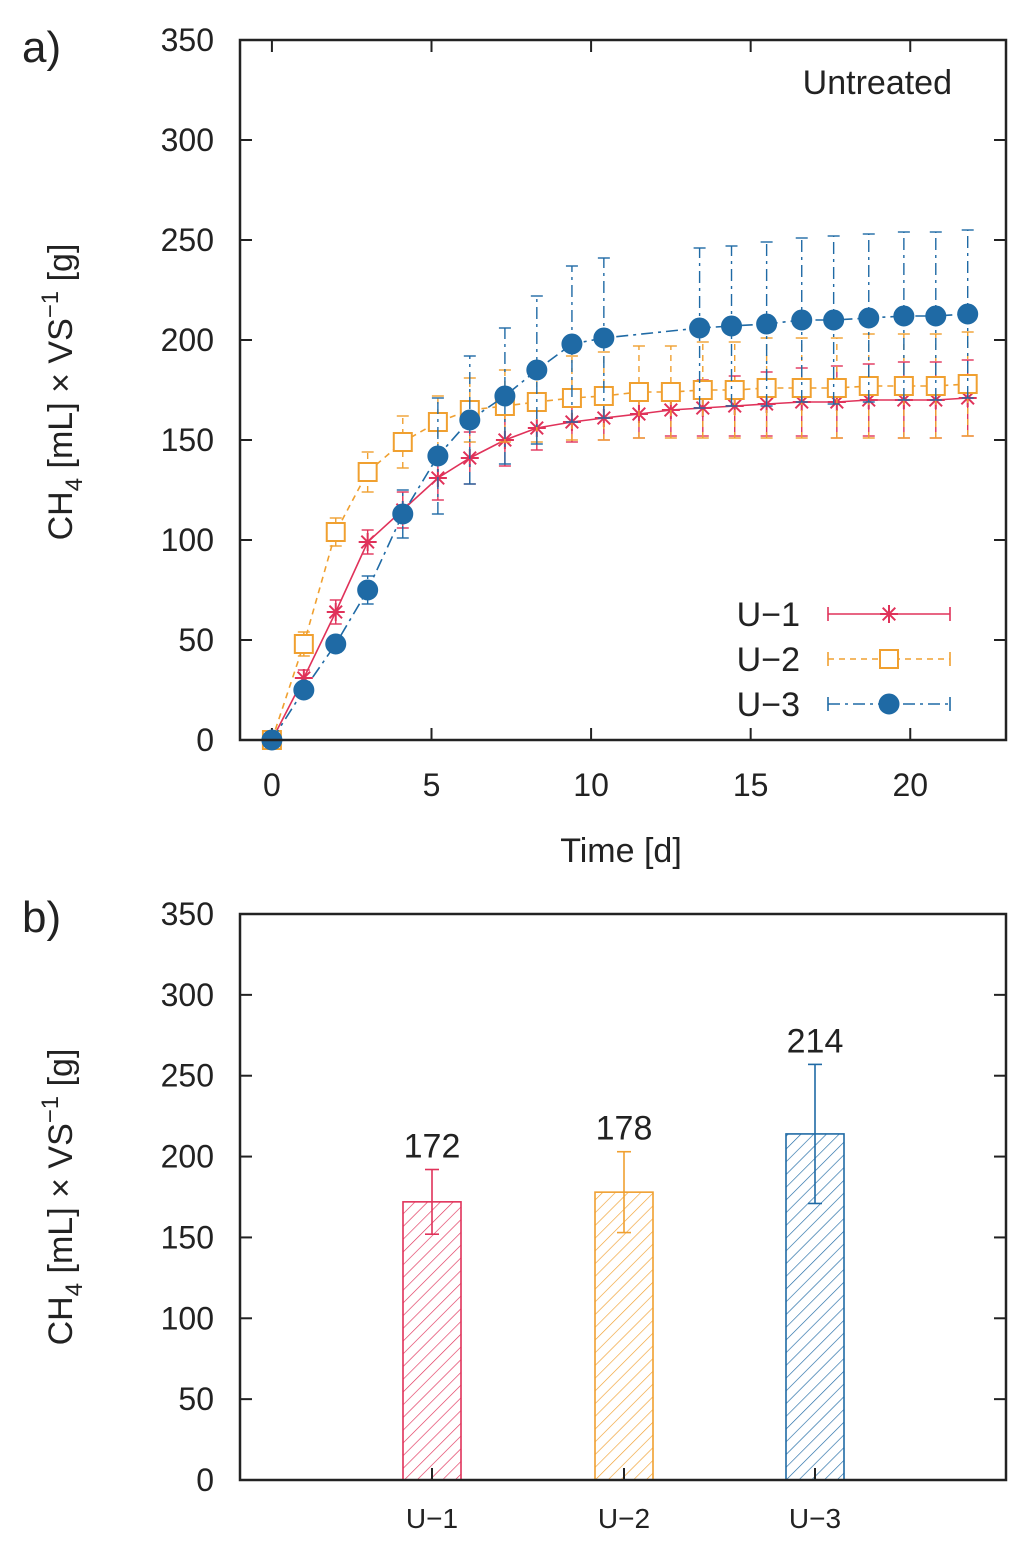  What do you see at coordinates (815, 1041) in the screenshot?
I see `bar-value-label: 214` at bounding box center [815, 1041].